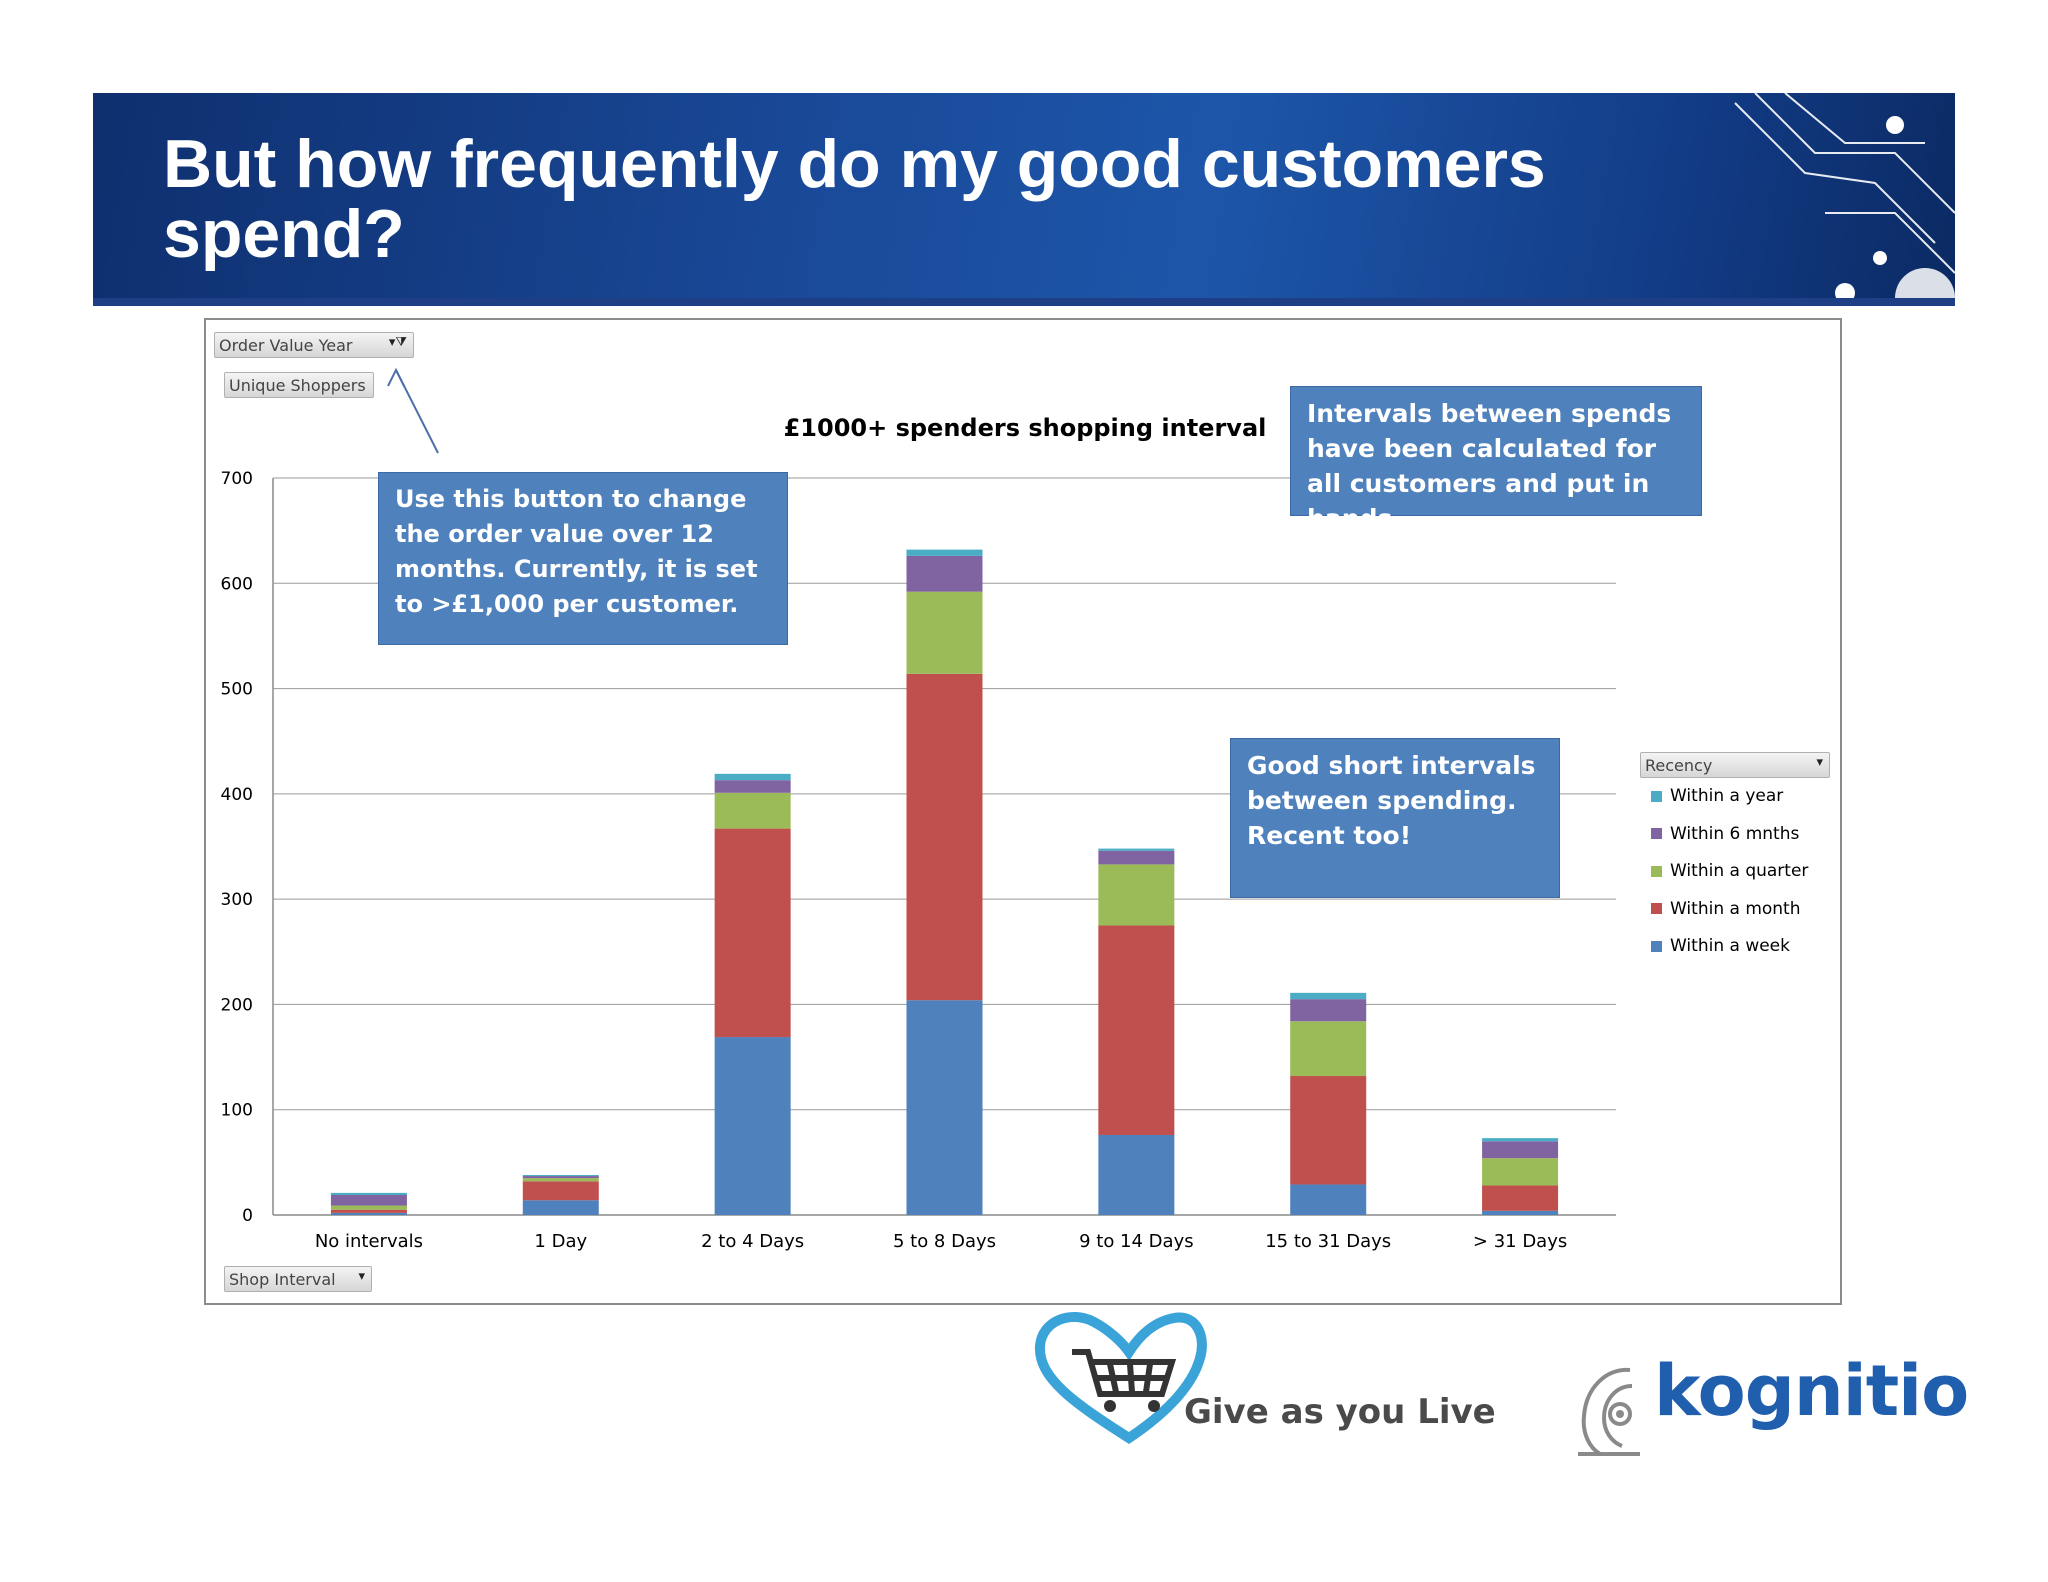 The width and height of the screenshot is (2048, 1582). I want to click on x-tick-label: > 31 Days, so click(1520, 1241).